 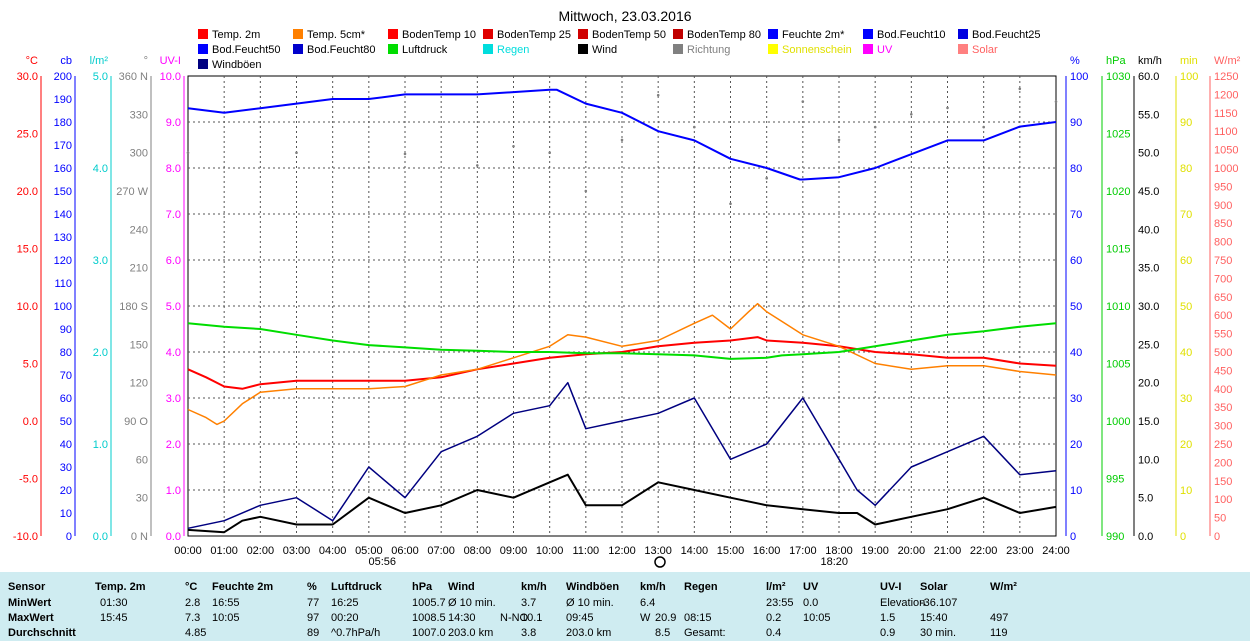 I want to click on stats-cell: 203.0 km, so click(x=589, y=633).